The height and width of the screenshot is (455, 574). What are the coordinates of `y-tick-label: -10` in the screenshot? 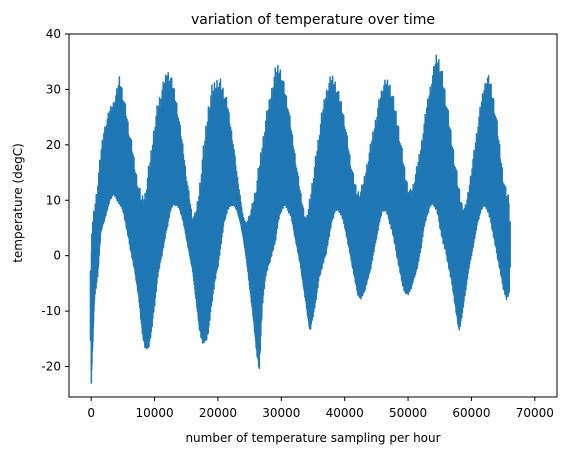 It's located at (51, 311).